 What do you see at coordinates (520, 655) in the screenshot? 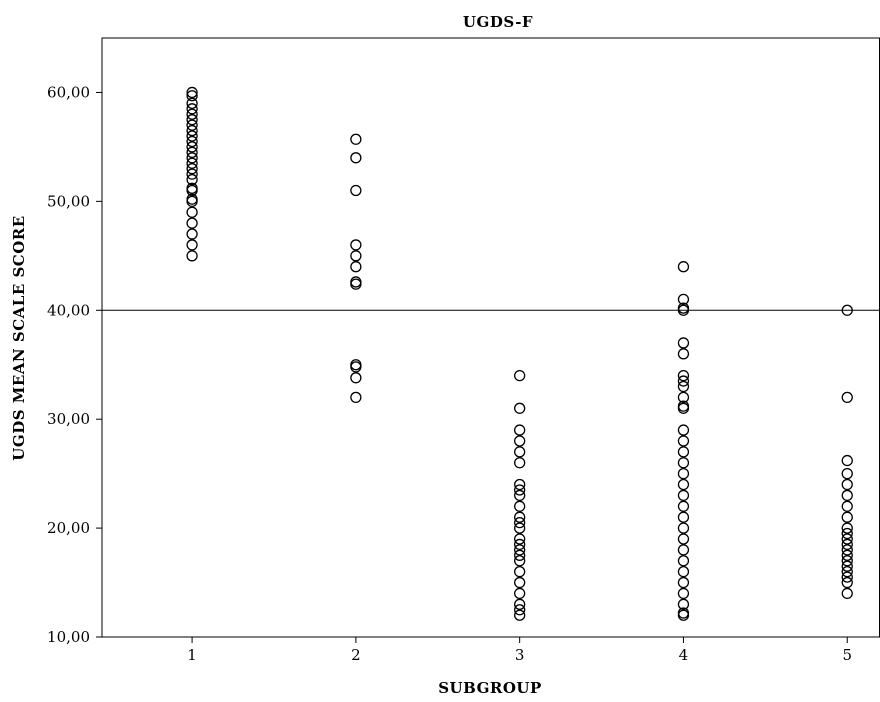
I see `x-tick-label: 3` at bounding box center [520, 655].